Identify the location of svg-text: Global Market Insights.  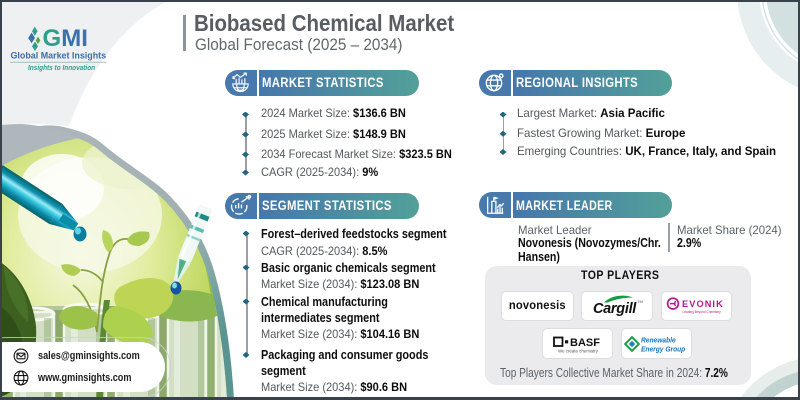
(59, 55).